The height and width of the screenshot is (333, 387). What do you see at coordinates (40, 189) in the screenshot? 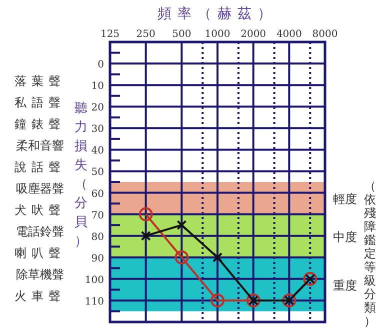
I see `text: 吸塵器聲` at bounding box center [40, 189].